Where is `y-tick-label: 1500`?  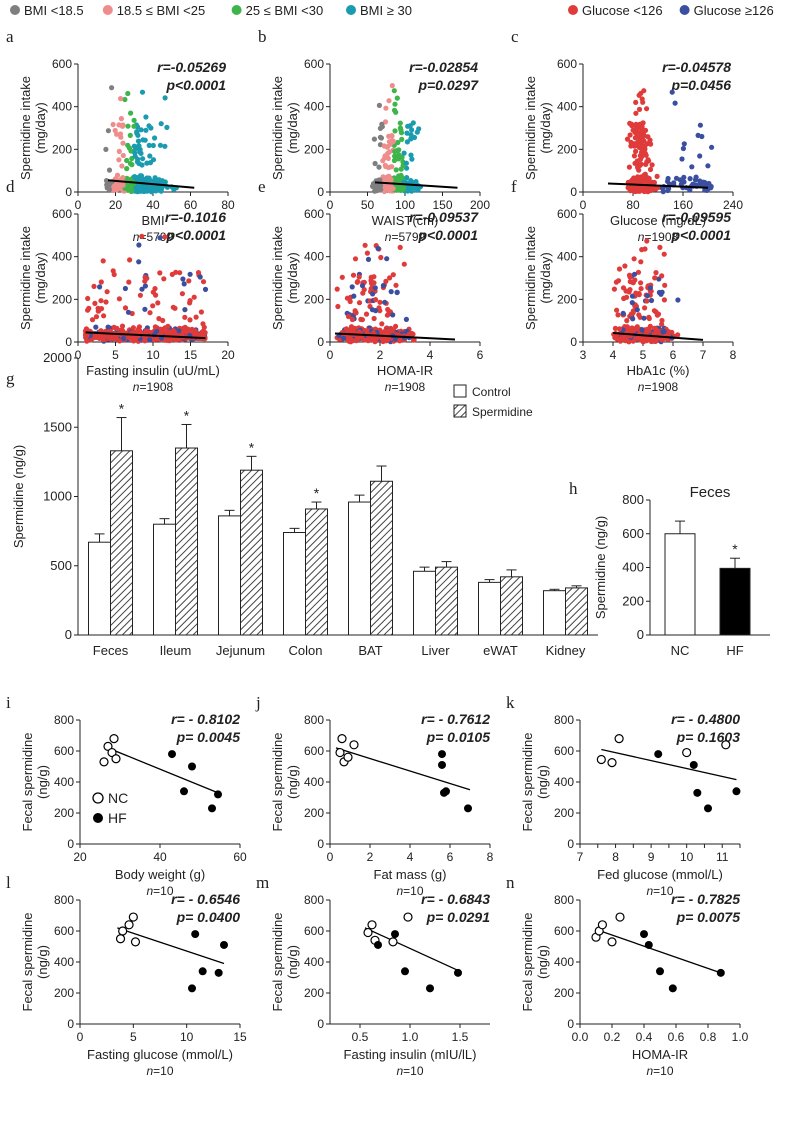 y-tick-label: 1500 is located at coordinates (57, 426).